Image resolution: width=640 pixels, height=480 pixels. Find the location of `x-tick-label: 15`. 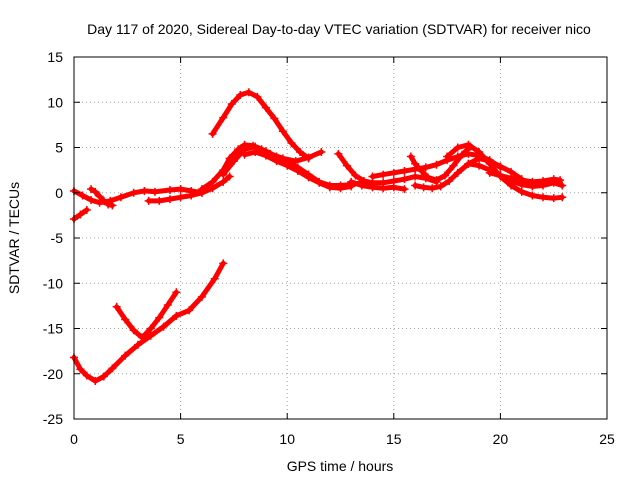

x-tick-label: 15 is located at coordinates (394, 439).